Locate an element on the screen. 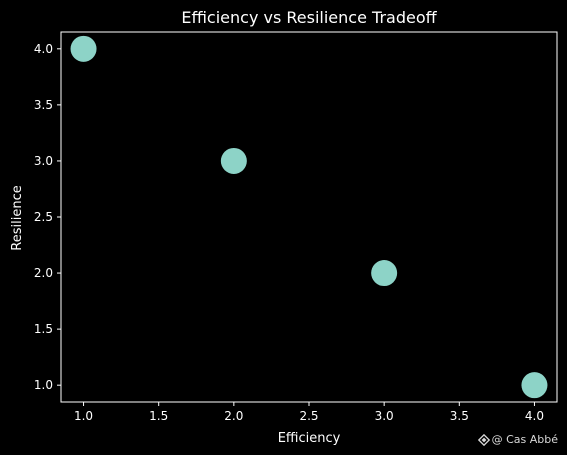 This screenshot has height=455, width=567. y-tick-label: 4.0 is located at coordinates (43, 49).